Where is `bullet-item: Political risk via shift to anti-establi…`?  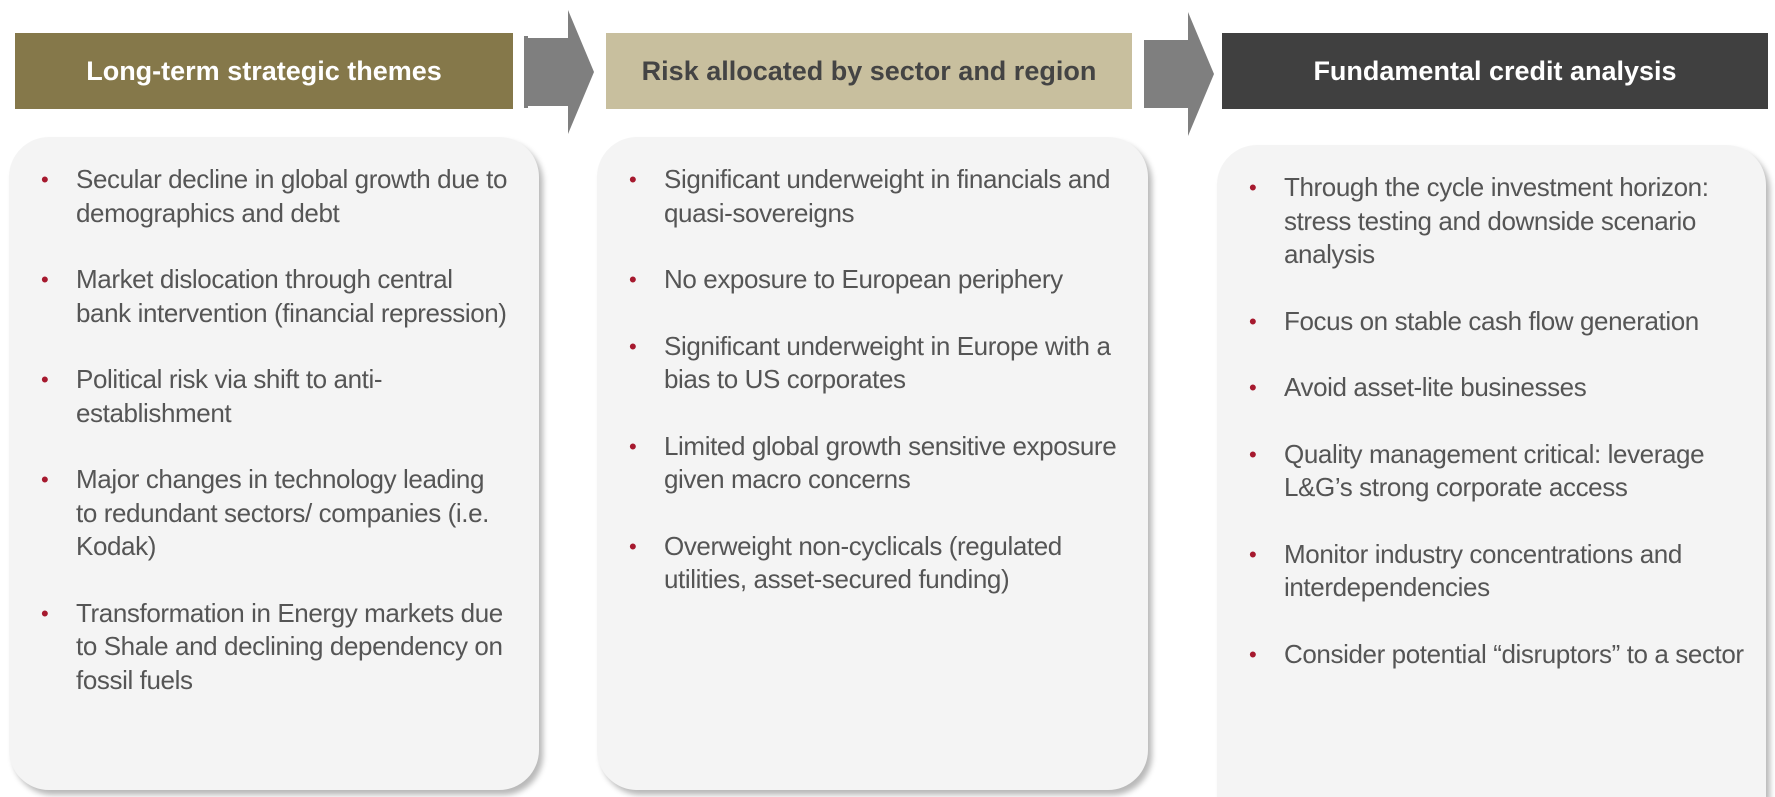
bullet-item: Political risk via shift to anti-establi… is located at coordinates (259, 396).